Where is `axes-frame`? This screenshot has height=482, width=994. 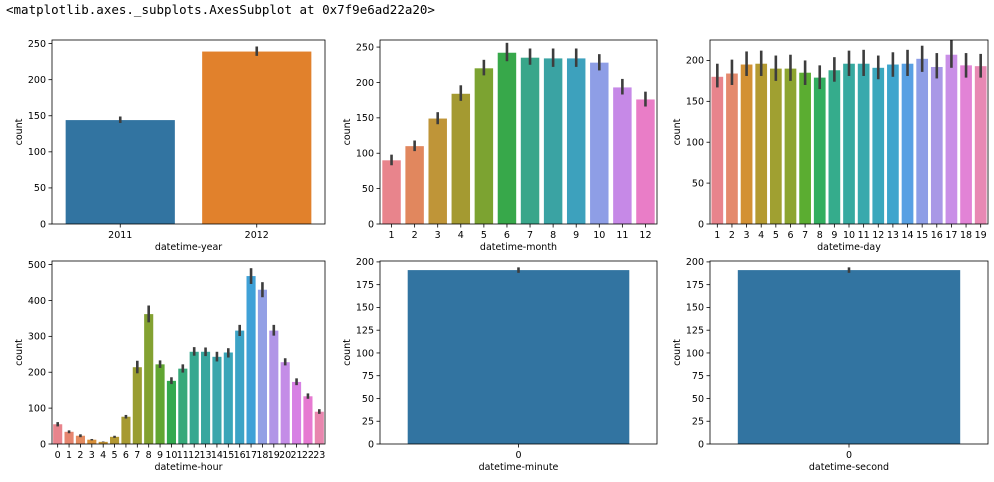
axes-frame is located at coordinates (188, 352).